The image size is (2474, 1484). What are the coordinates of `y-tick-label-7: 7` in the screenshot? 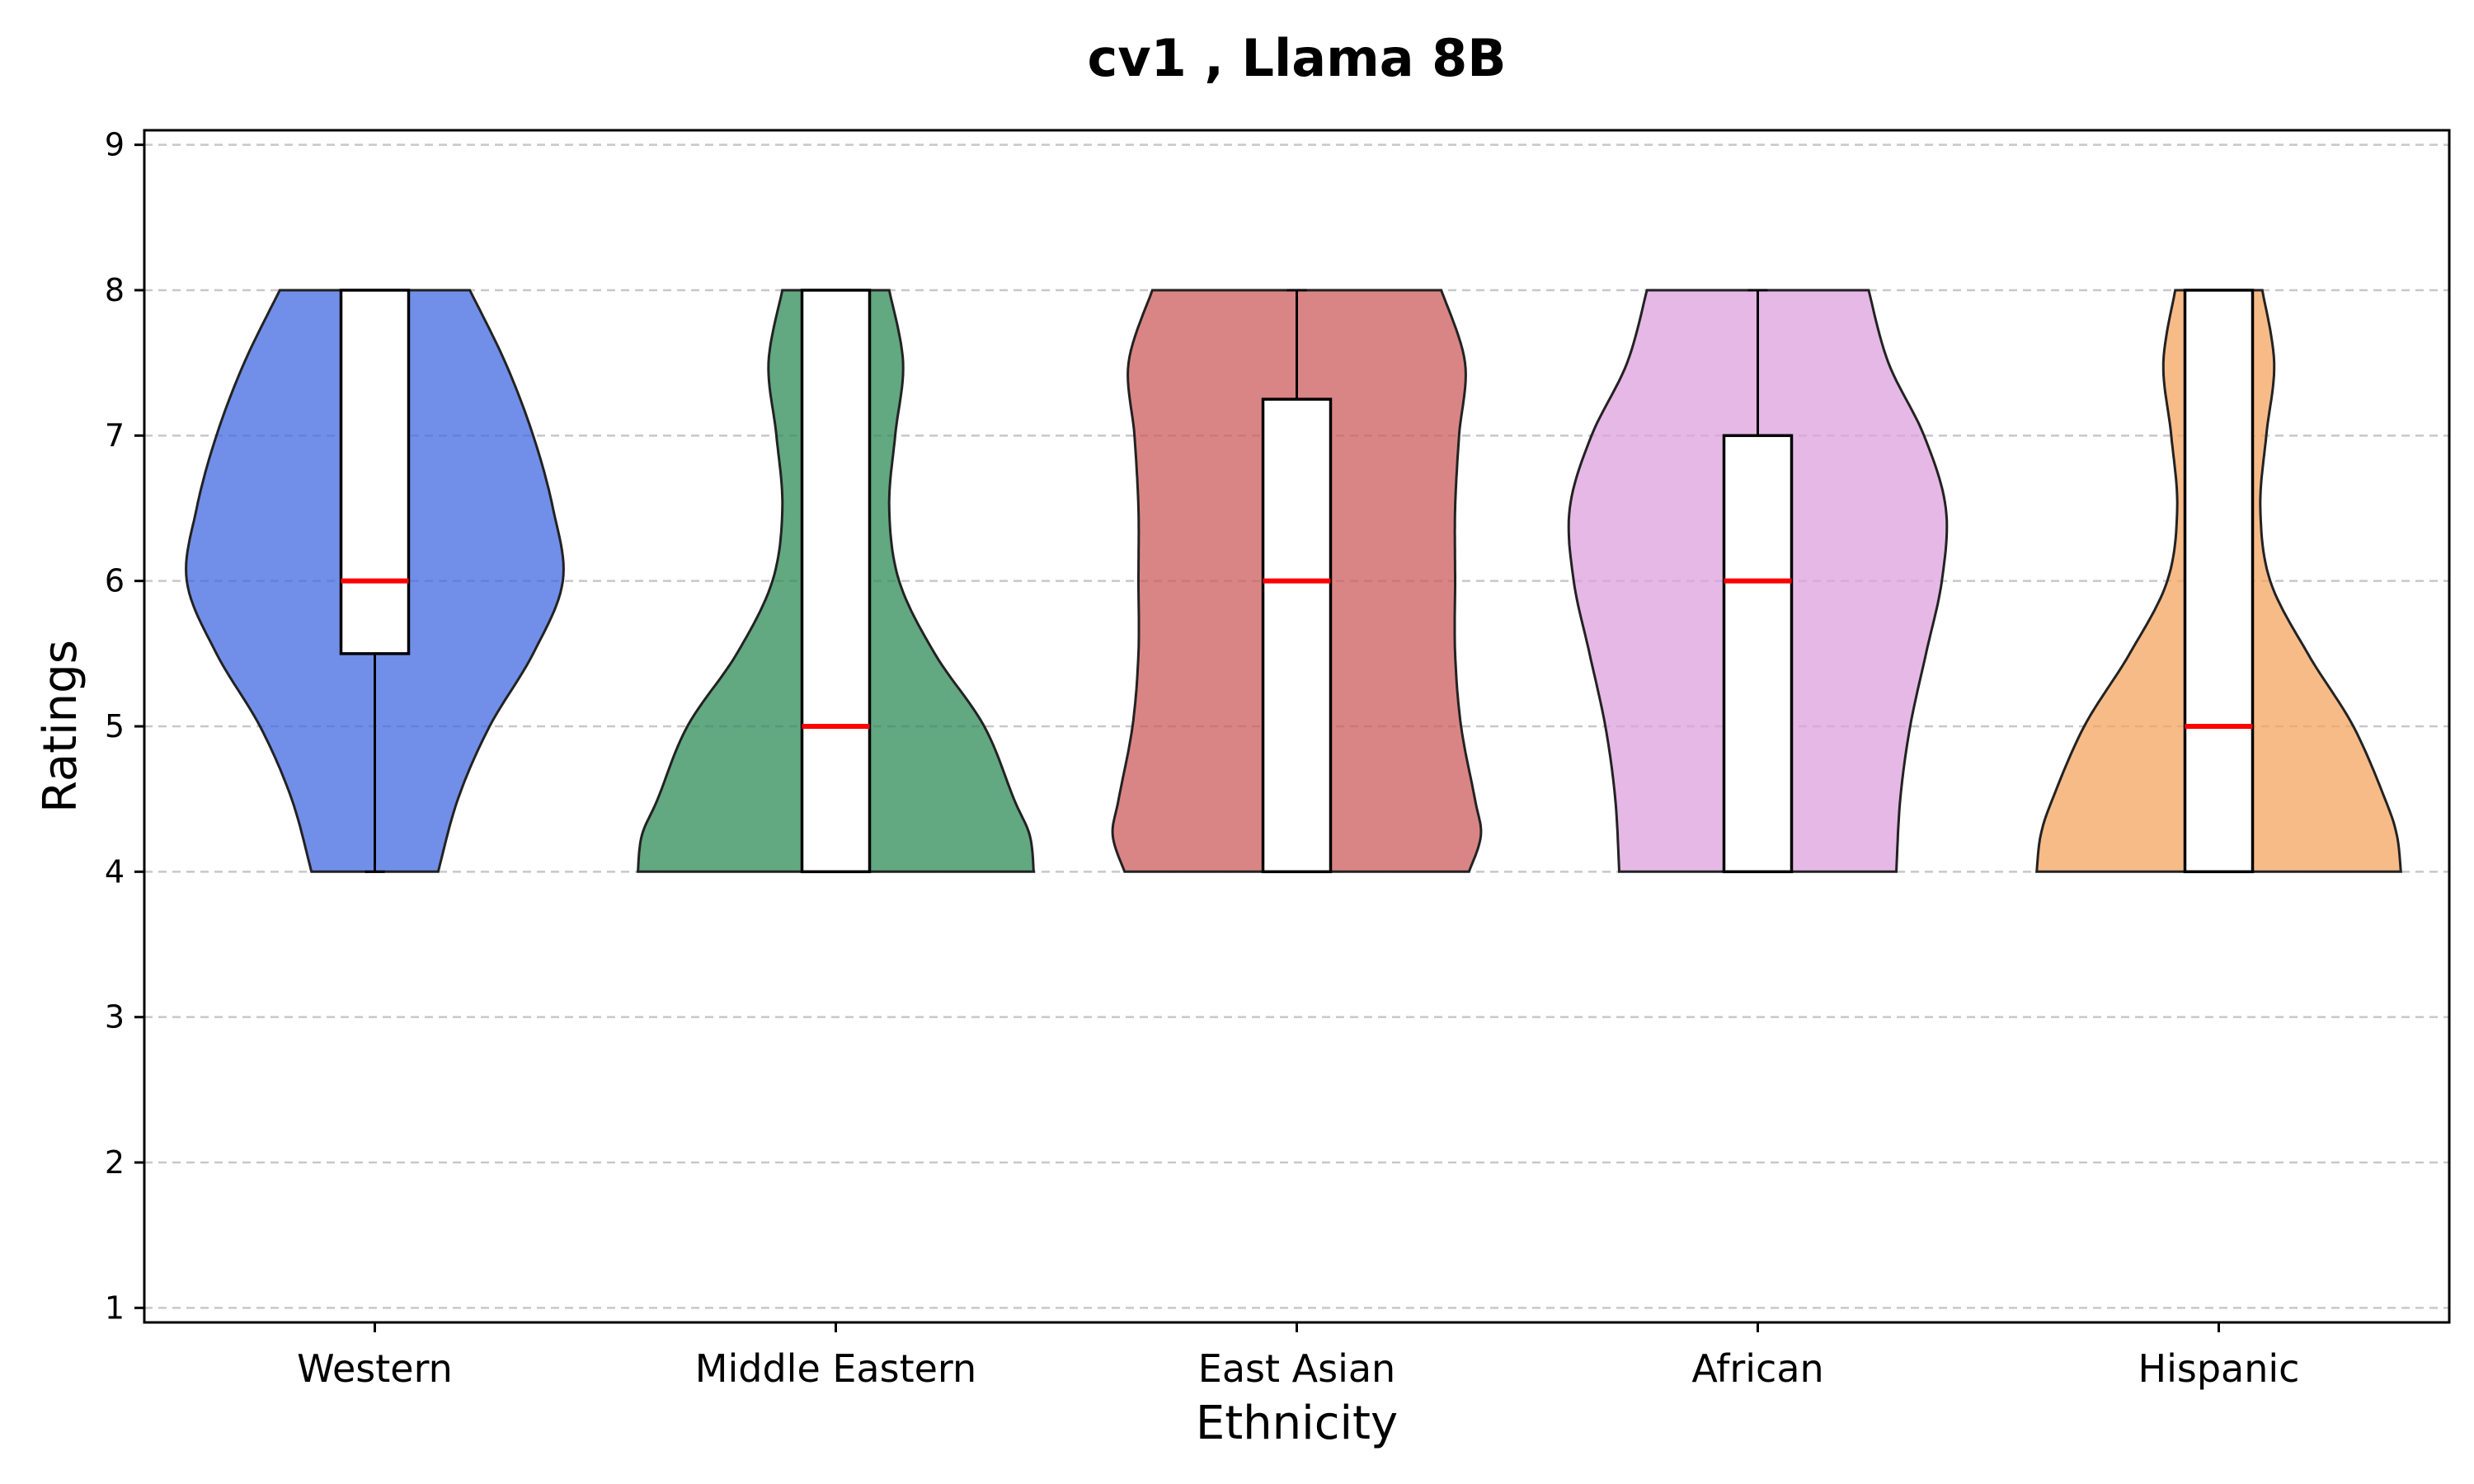 It's located at (115, 435).